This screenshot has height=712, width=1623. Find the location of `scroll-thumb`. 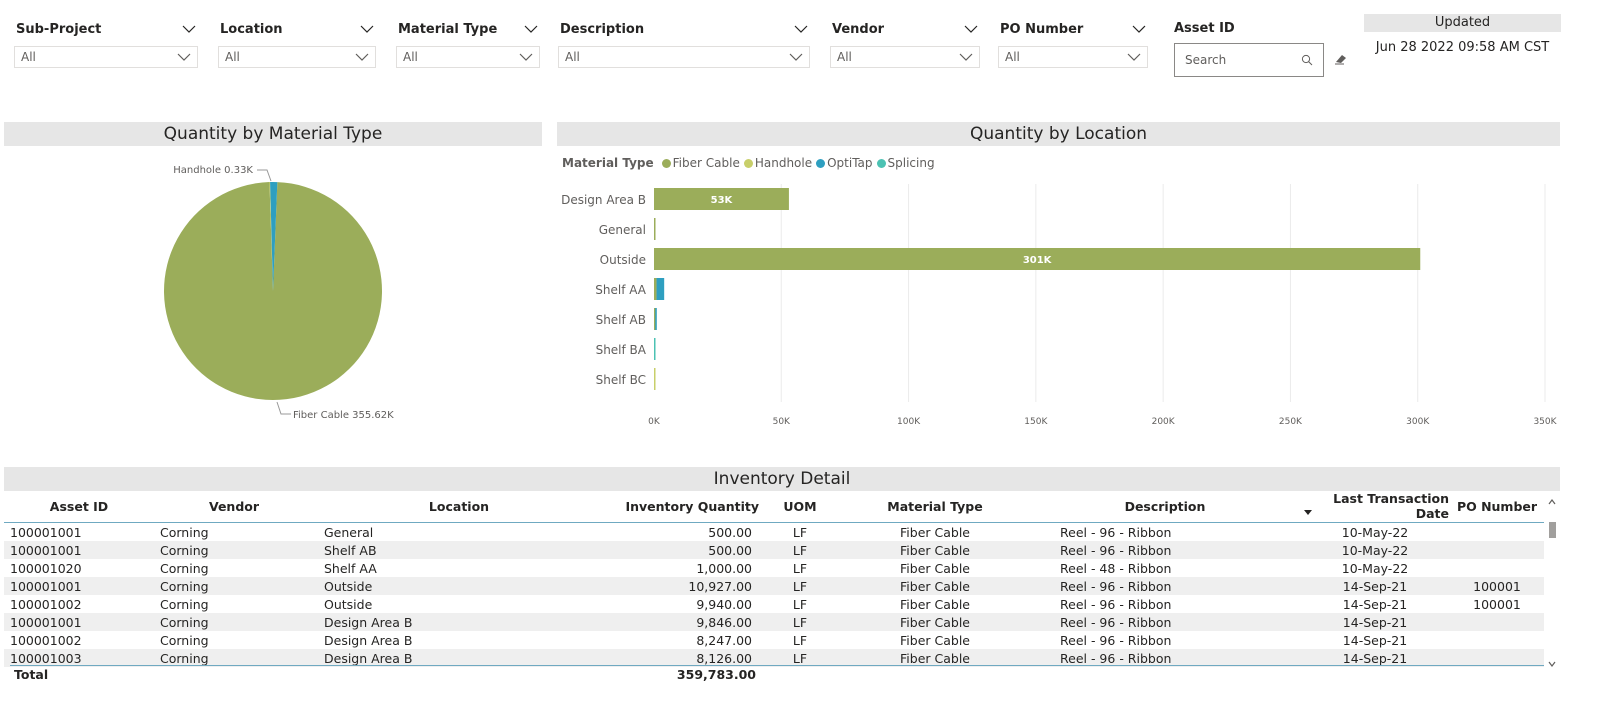

scroll-thumb is located at coordinates (1552, 530).